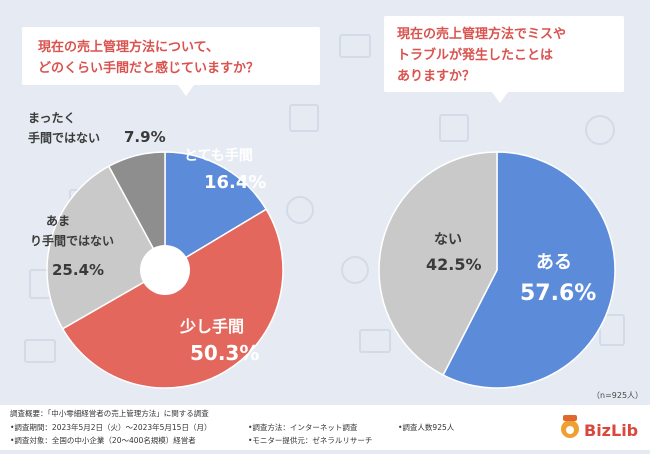 The width and height of the screenshot is (650, 454). What do you see at coordinates (303, 427) in the screenshot?
I see `survey-method: •調査方法：インターネット調査` at bounding box center [303, 427].